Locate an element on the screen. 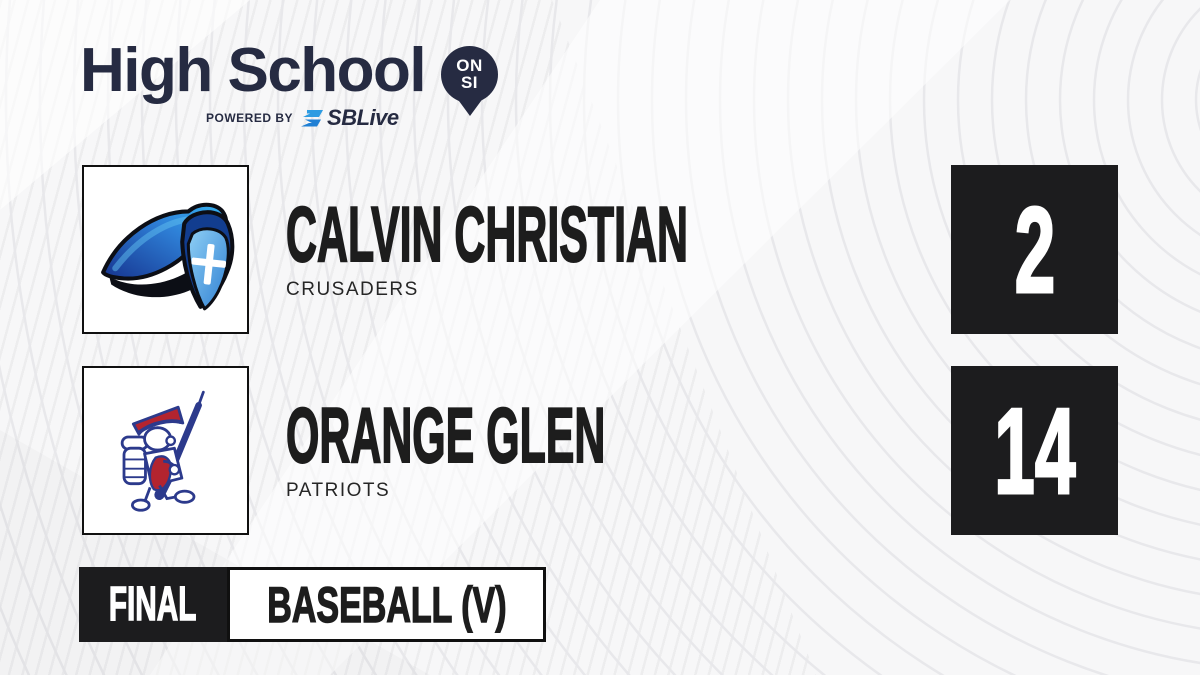  pin-tail is located at coordinates (470, 107).